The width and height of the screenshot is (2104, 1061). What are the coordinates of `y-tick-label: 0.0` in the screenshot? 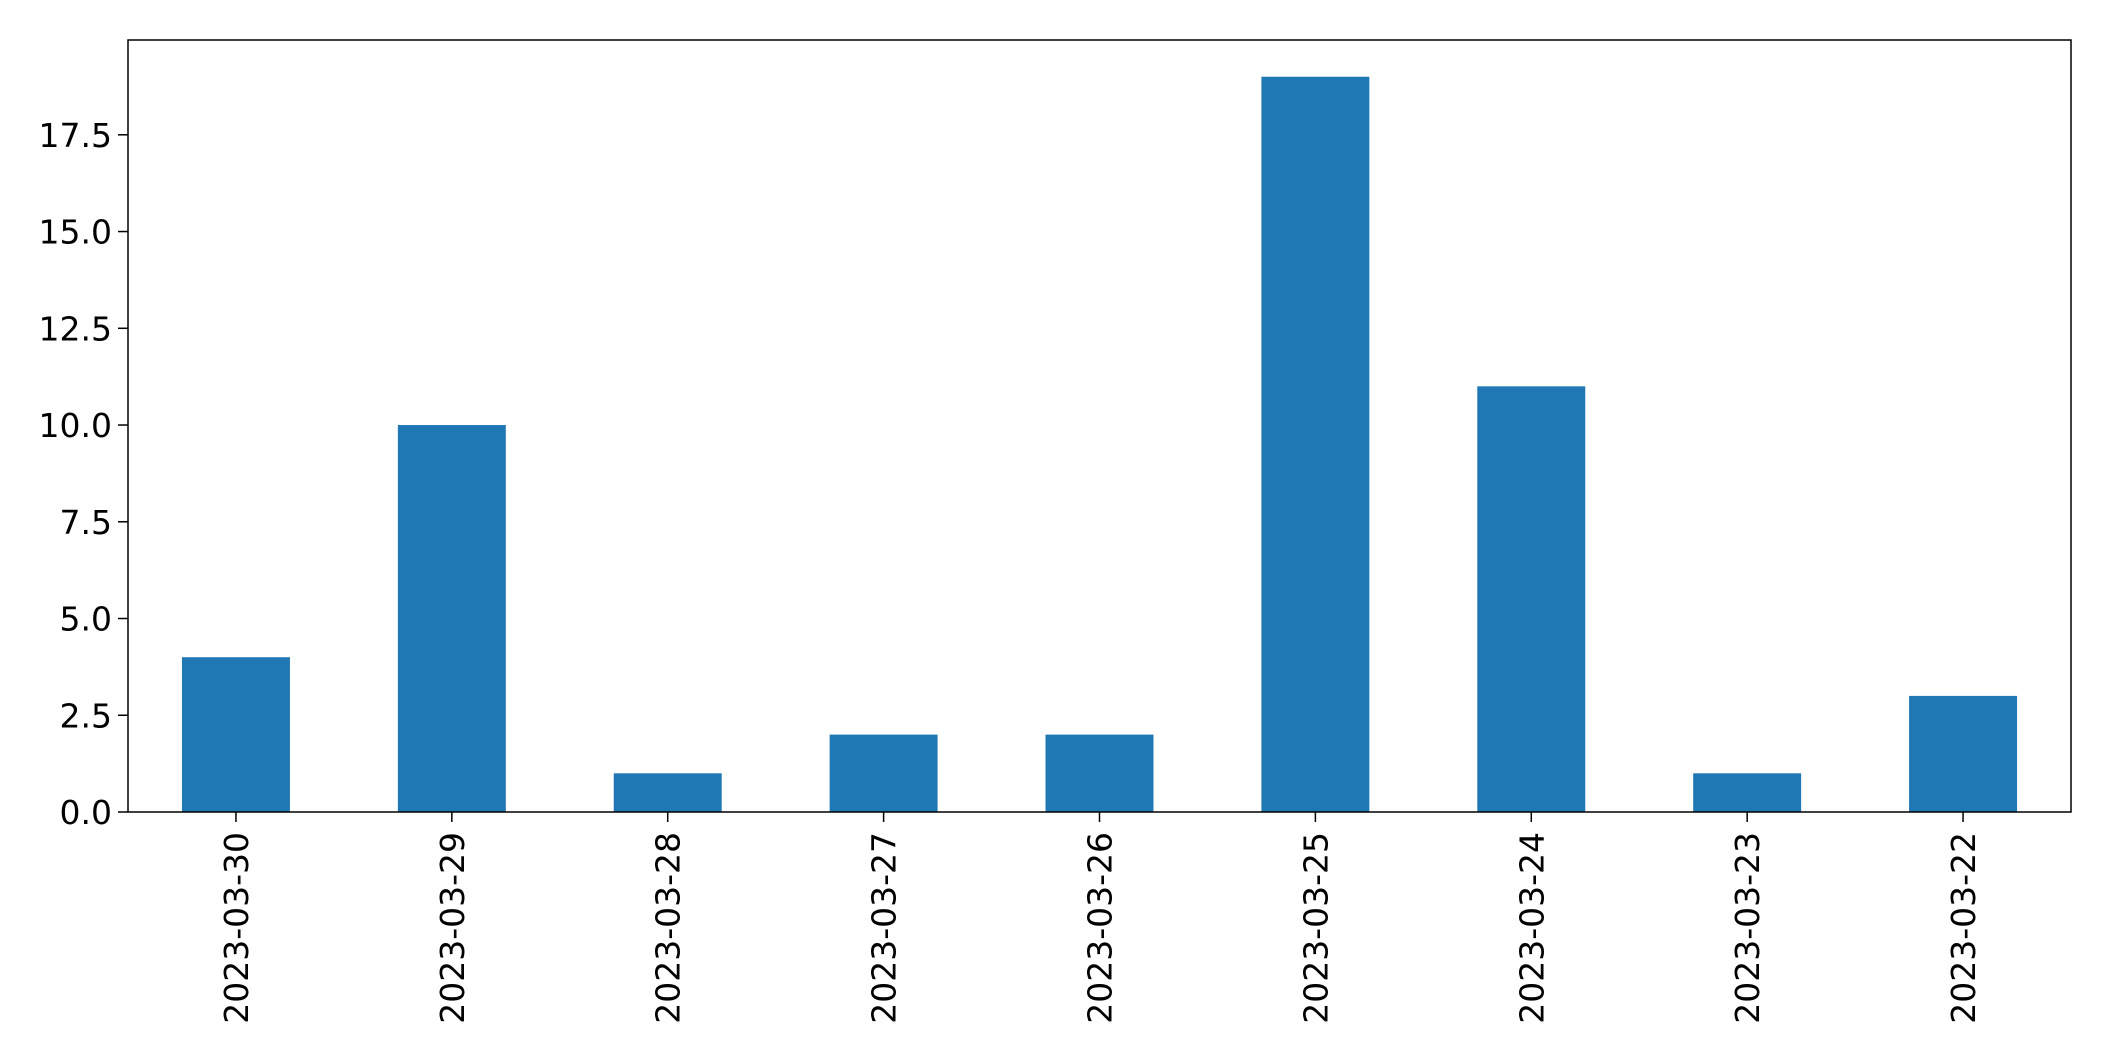 It's located at (86, 812).